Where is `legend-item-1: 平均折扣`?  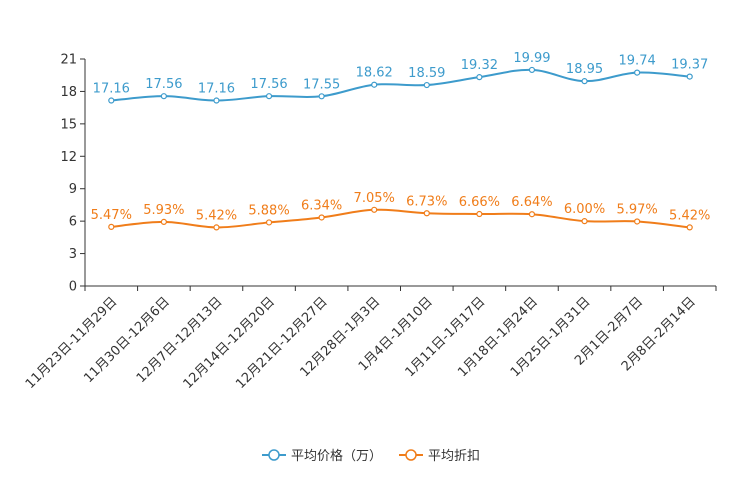
legend-item-1: 平均折扣 is located at coordinates (439, 456).